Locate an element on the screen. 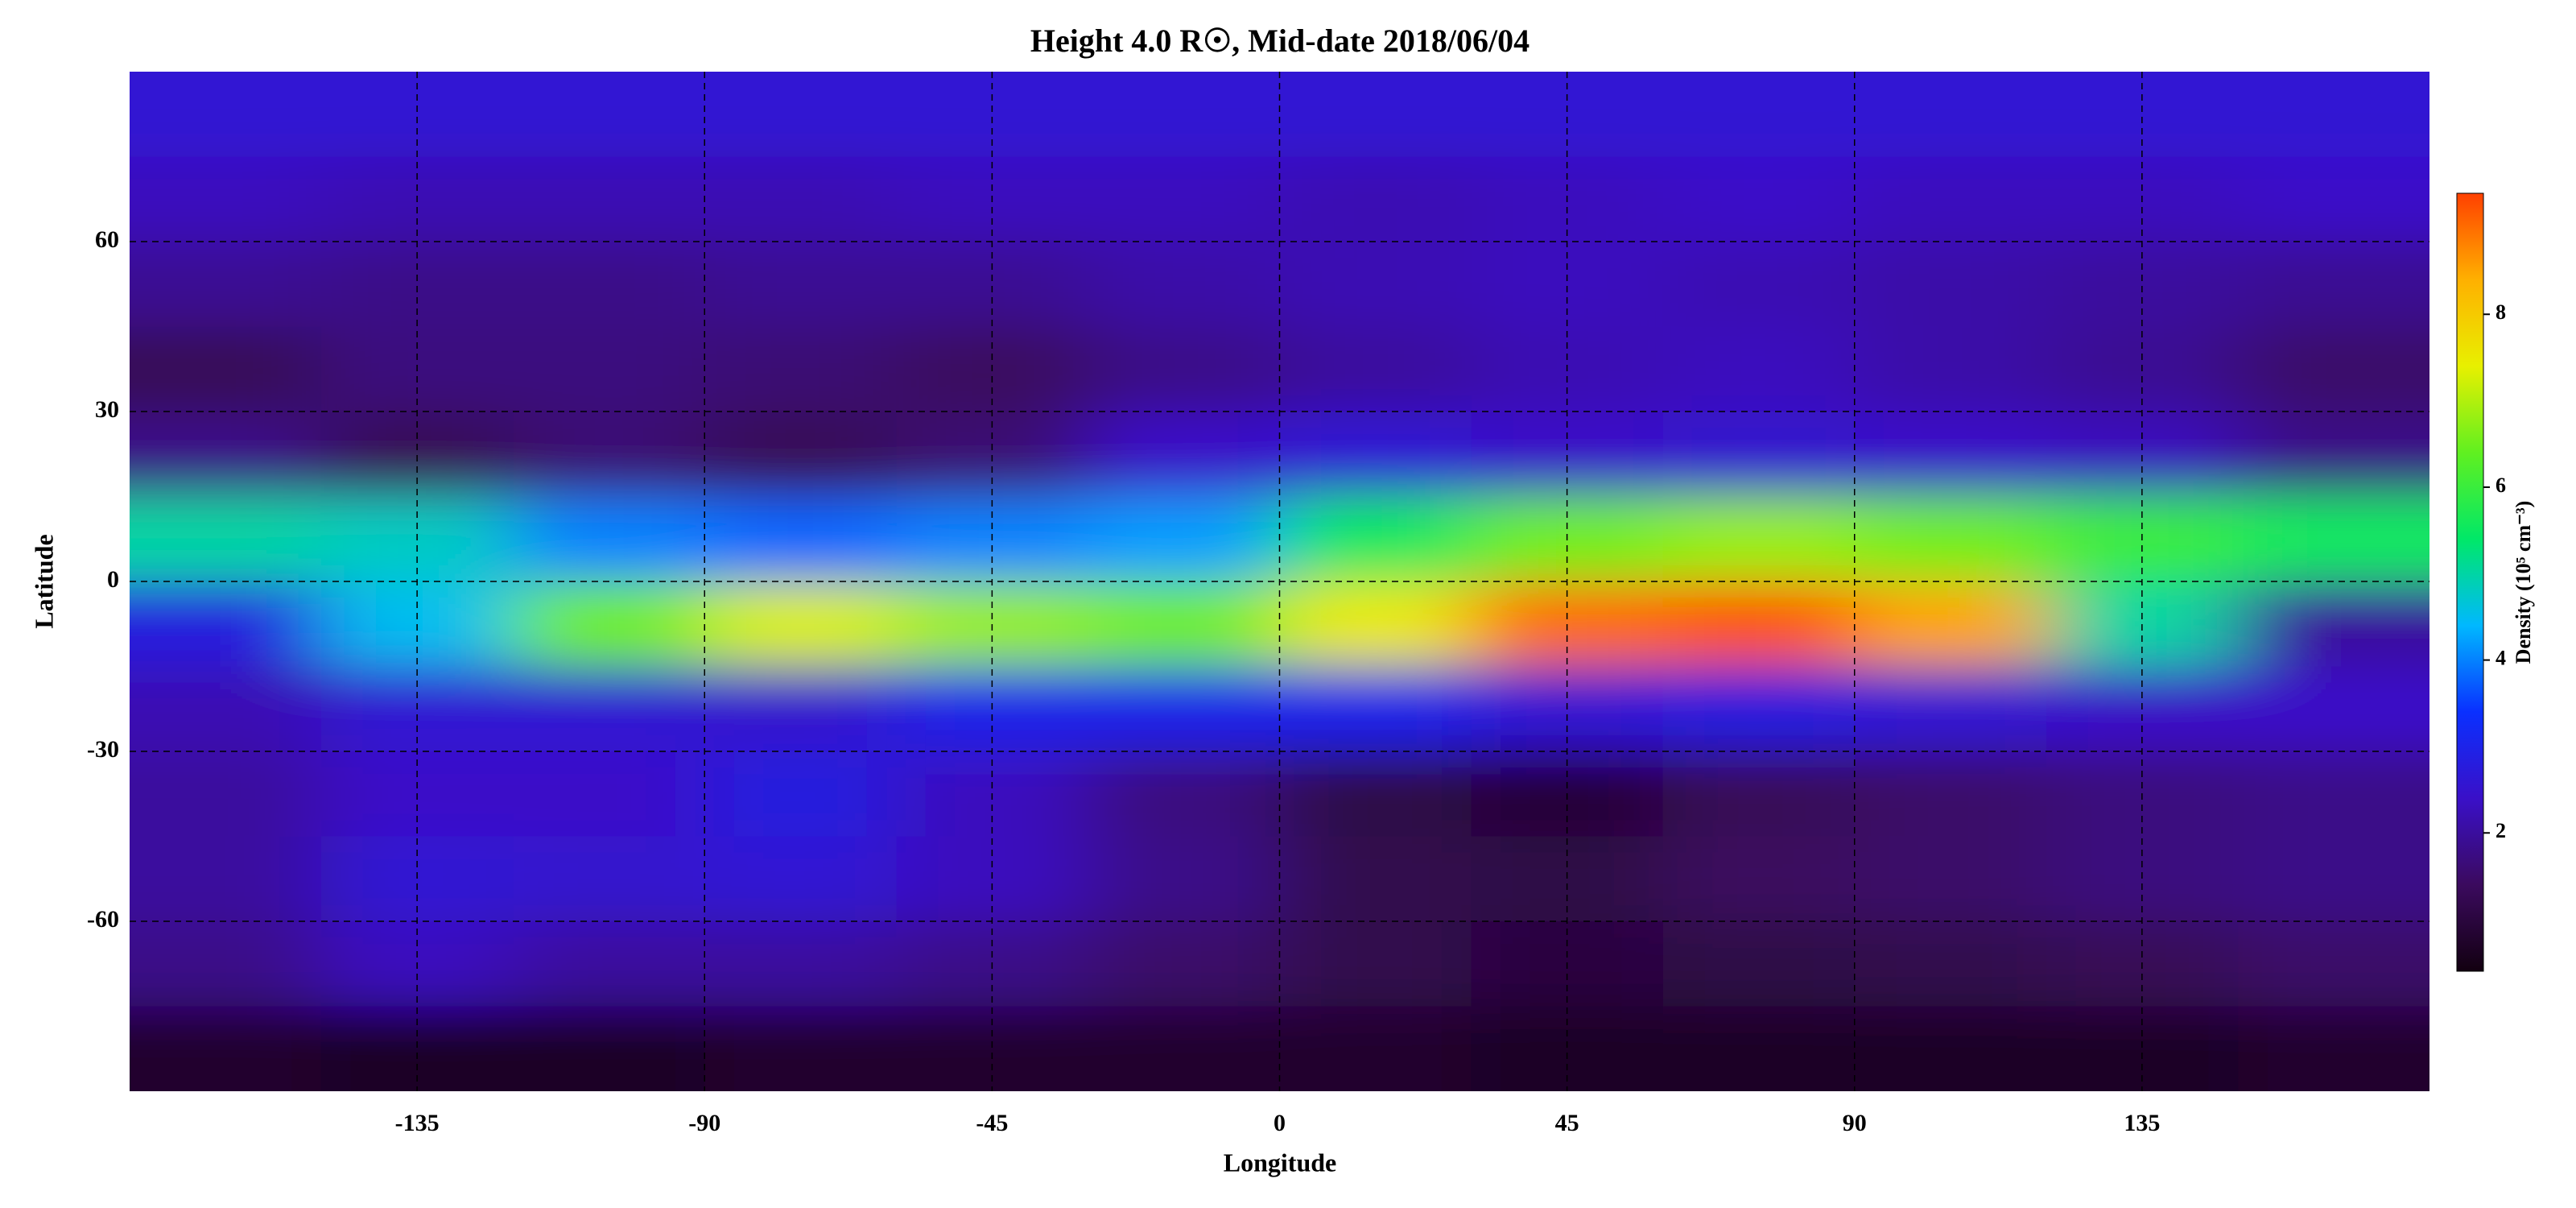 The height and width of the screenshot is (1208, 2576). y-tick-label: 60 is located at coordinates (107, 239).